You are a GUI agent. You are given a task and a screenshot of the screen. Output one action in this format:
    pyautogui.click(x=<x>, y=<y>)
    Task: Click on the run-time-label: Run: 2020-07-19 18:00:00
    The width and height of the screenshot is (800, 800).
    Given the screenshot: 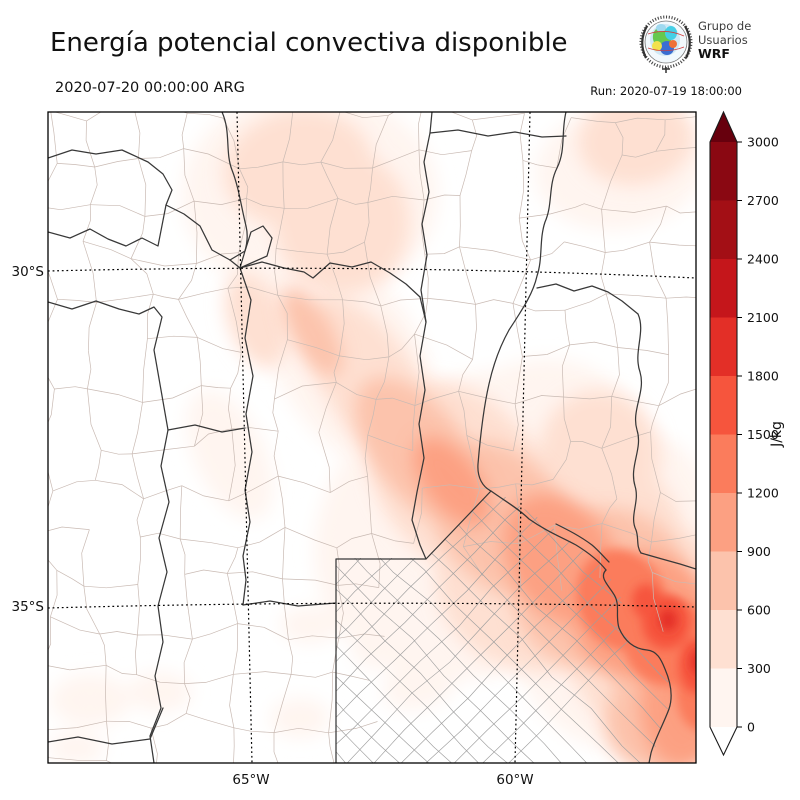 What is the action you would take?
    pyautogui.click(x=666, y=91)
    